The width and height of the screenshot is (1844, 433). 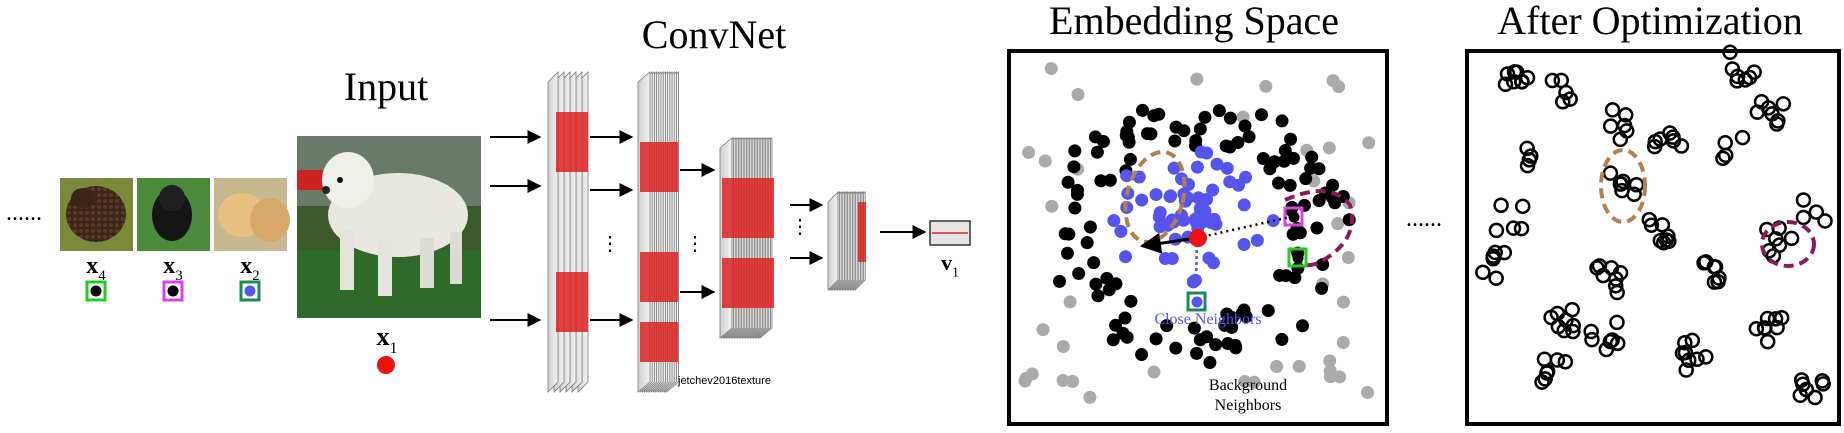 I want to click on input-title: Input, so click(x=386, y=86).